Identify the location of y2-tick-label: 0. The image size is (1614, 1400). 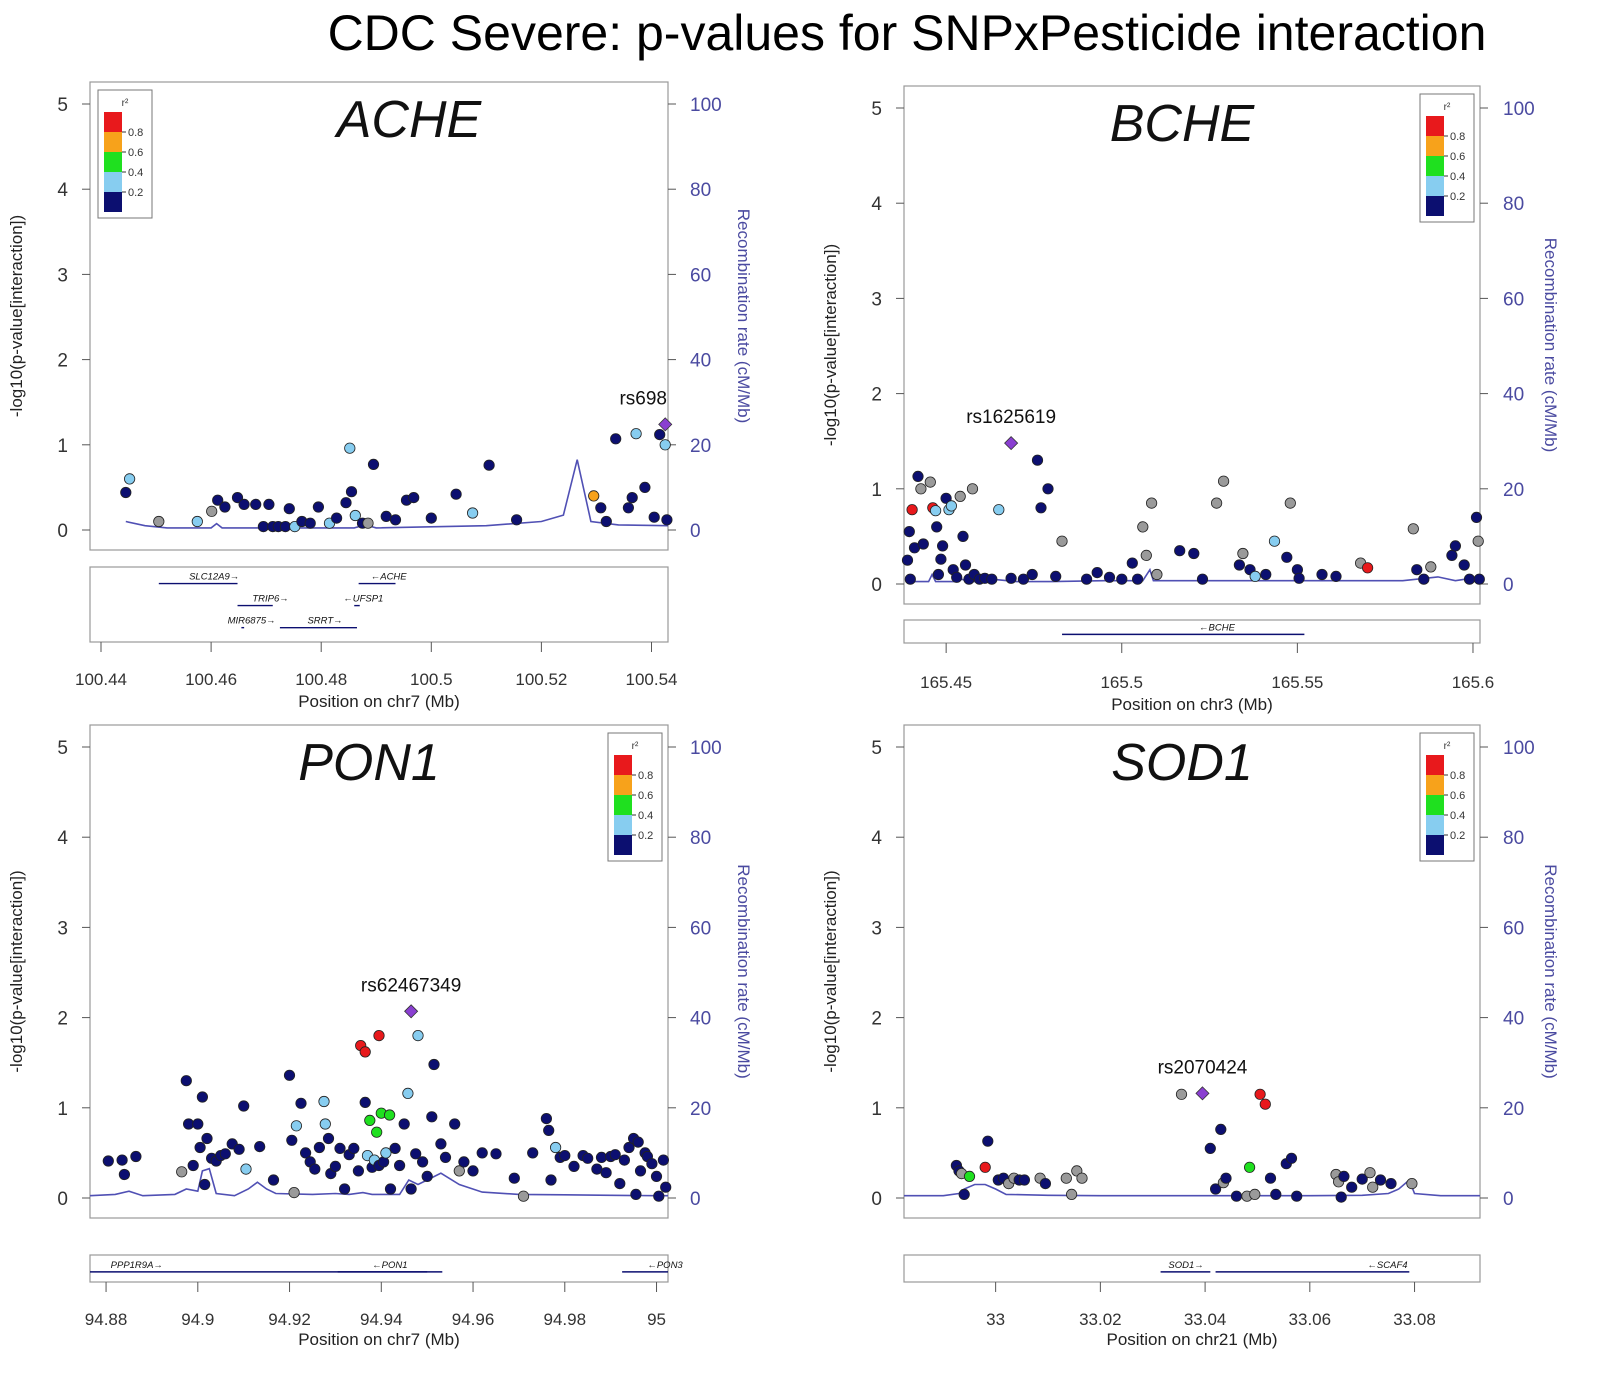
(695, 1199).